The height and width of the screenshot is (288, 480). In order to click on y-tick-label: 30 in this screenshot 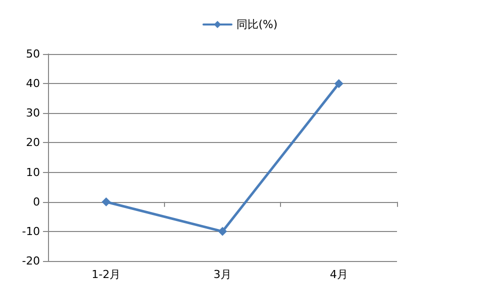, I will do `click(33, 113)`.